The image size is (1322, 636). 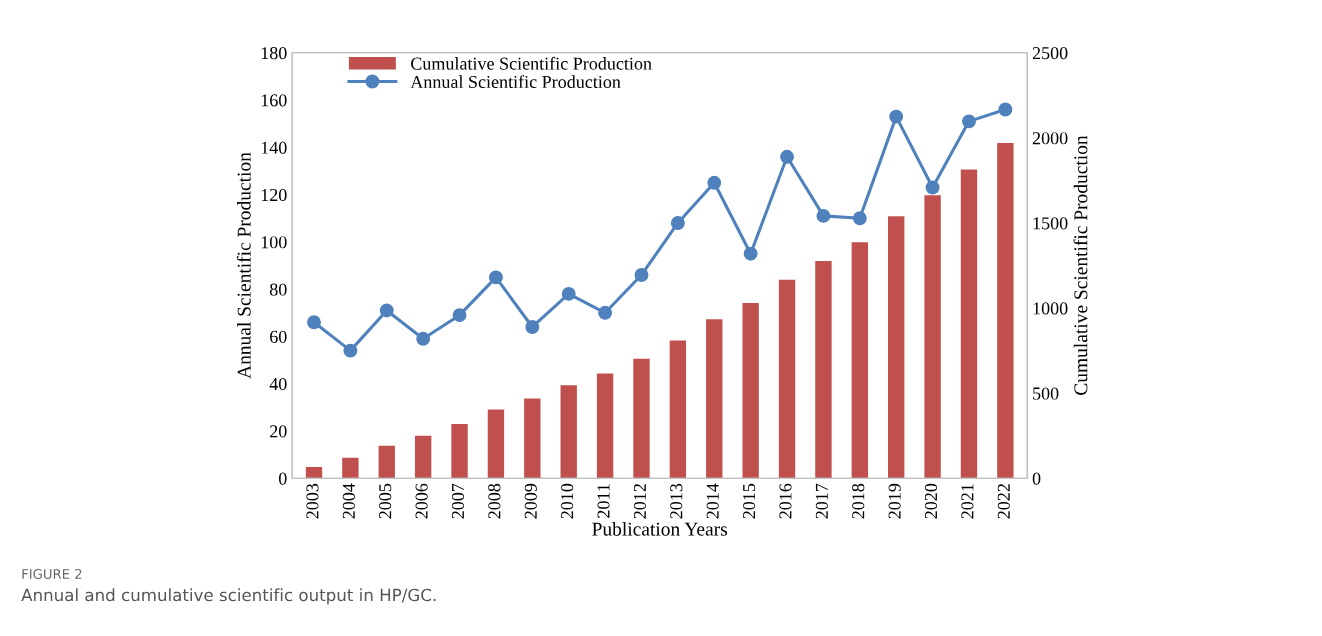 What do you see at coordinates (1003, 501) in the screenshot?
I see `x-tick-label: 2022` at bounding box center [1003, 501].